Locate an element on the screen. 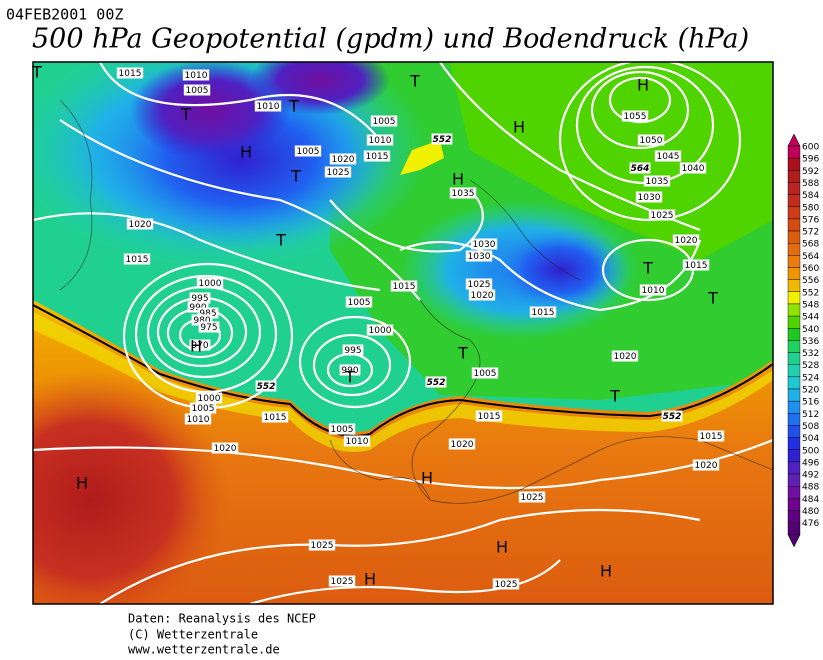 This screenshot has height=660, width=823. colorbar-label: 592 is located at coordinates (810, 172).